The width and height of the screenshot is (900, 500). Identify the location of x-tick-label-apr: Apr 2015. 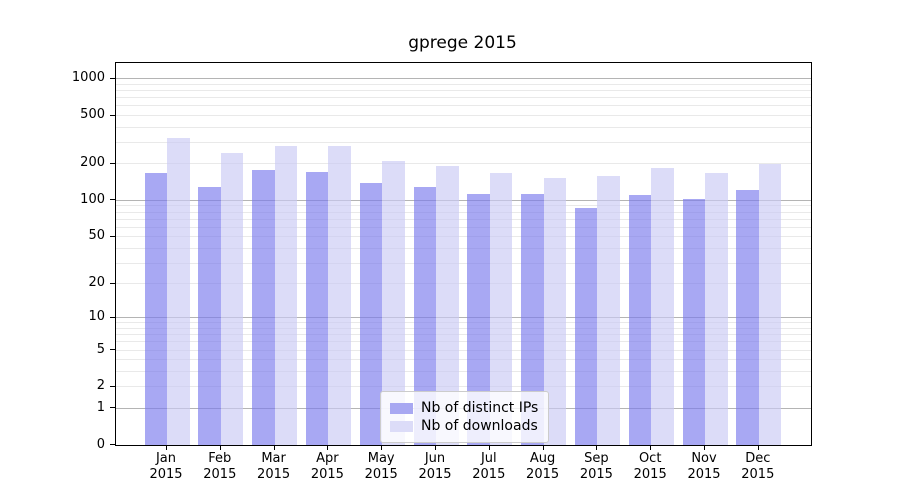
(327, 466).